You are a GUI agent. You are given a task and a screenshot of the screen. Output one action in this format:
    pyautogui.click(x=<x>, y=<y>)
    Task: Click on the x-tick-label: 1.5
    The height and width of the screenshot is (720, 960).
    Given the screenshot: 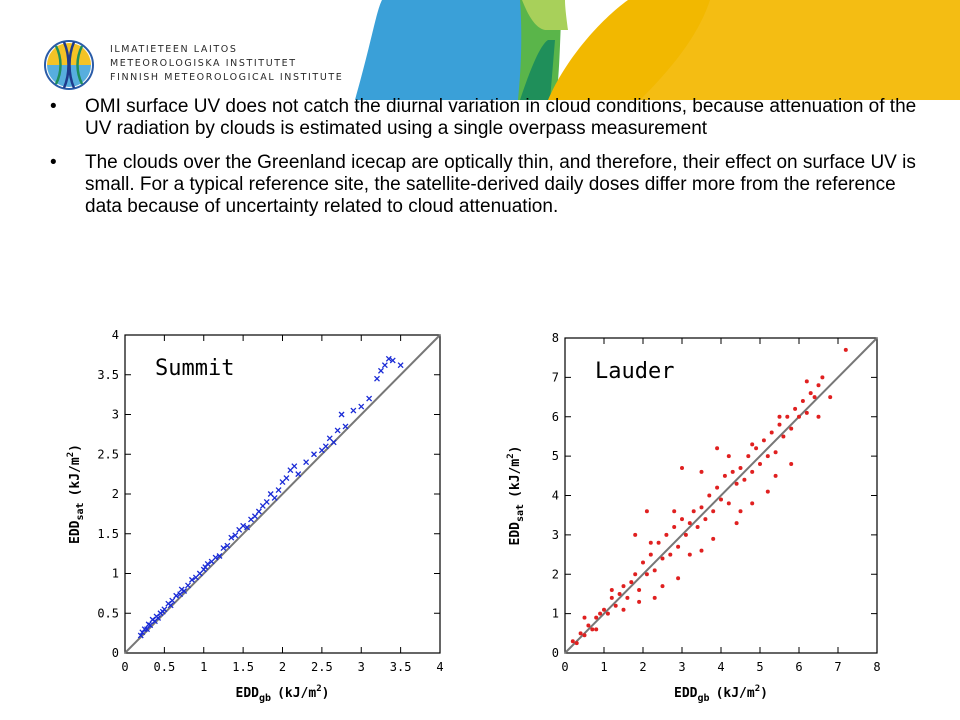 What is the action you would take?
    pyautogui.click(x=243, y=667)
    